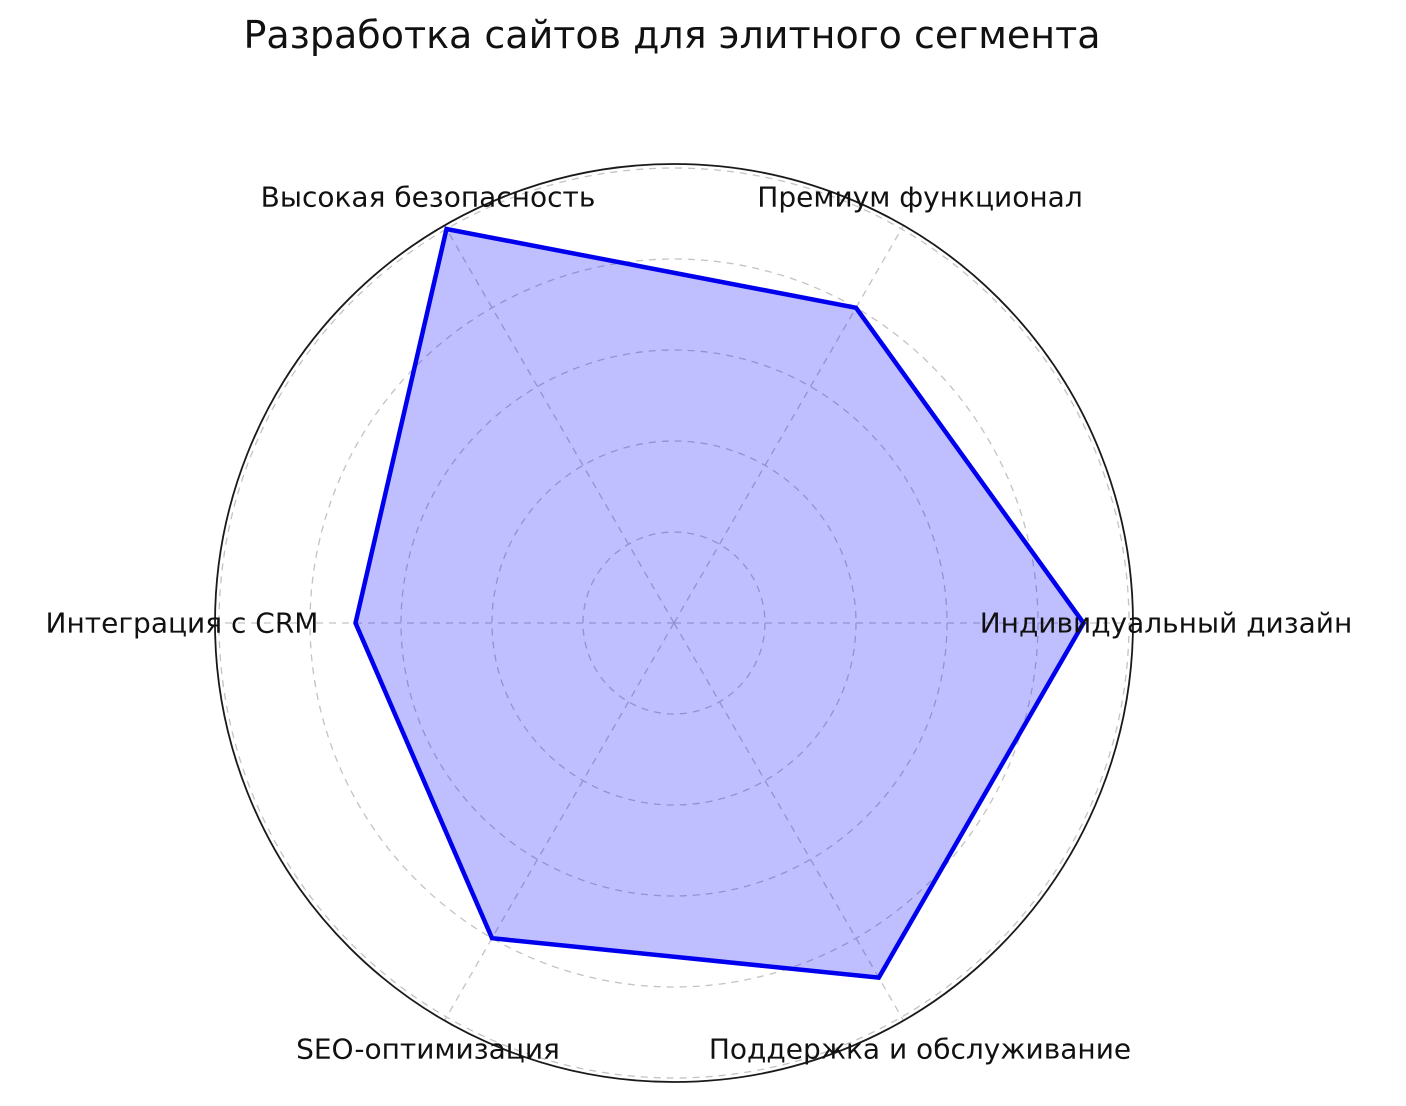  What do you see at coordinates (919, 196) in the screenshot?
I see `axis-label-2: Премиум функционал` at bounding box center [919, 196].